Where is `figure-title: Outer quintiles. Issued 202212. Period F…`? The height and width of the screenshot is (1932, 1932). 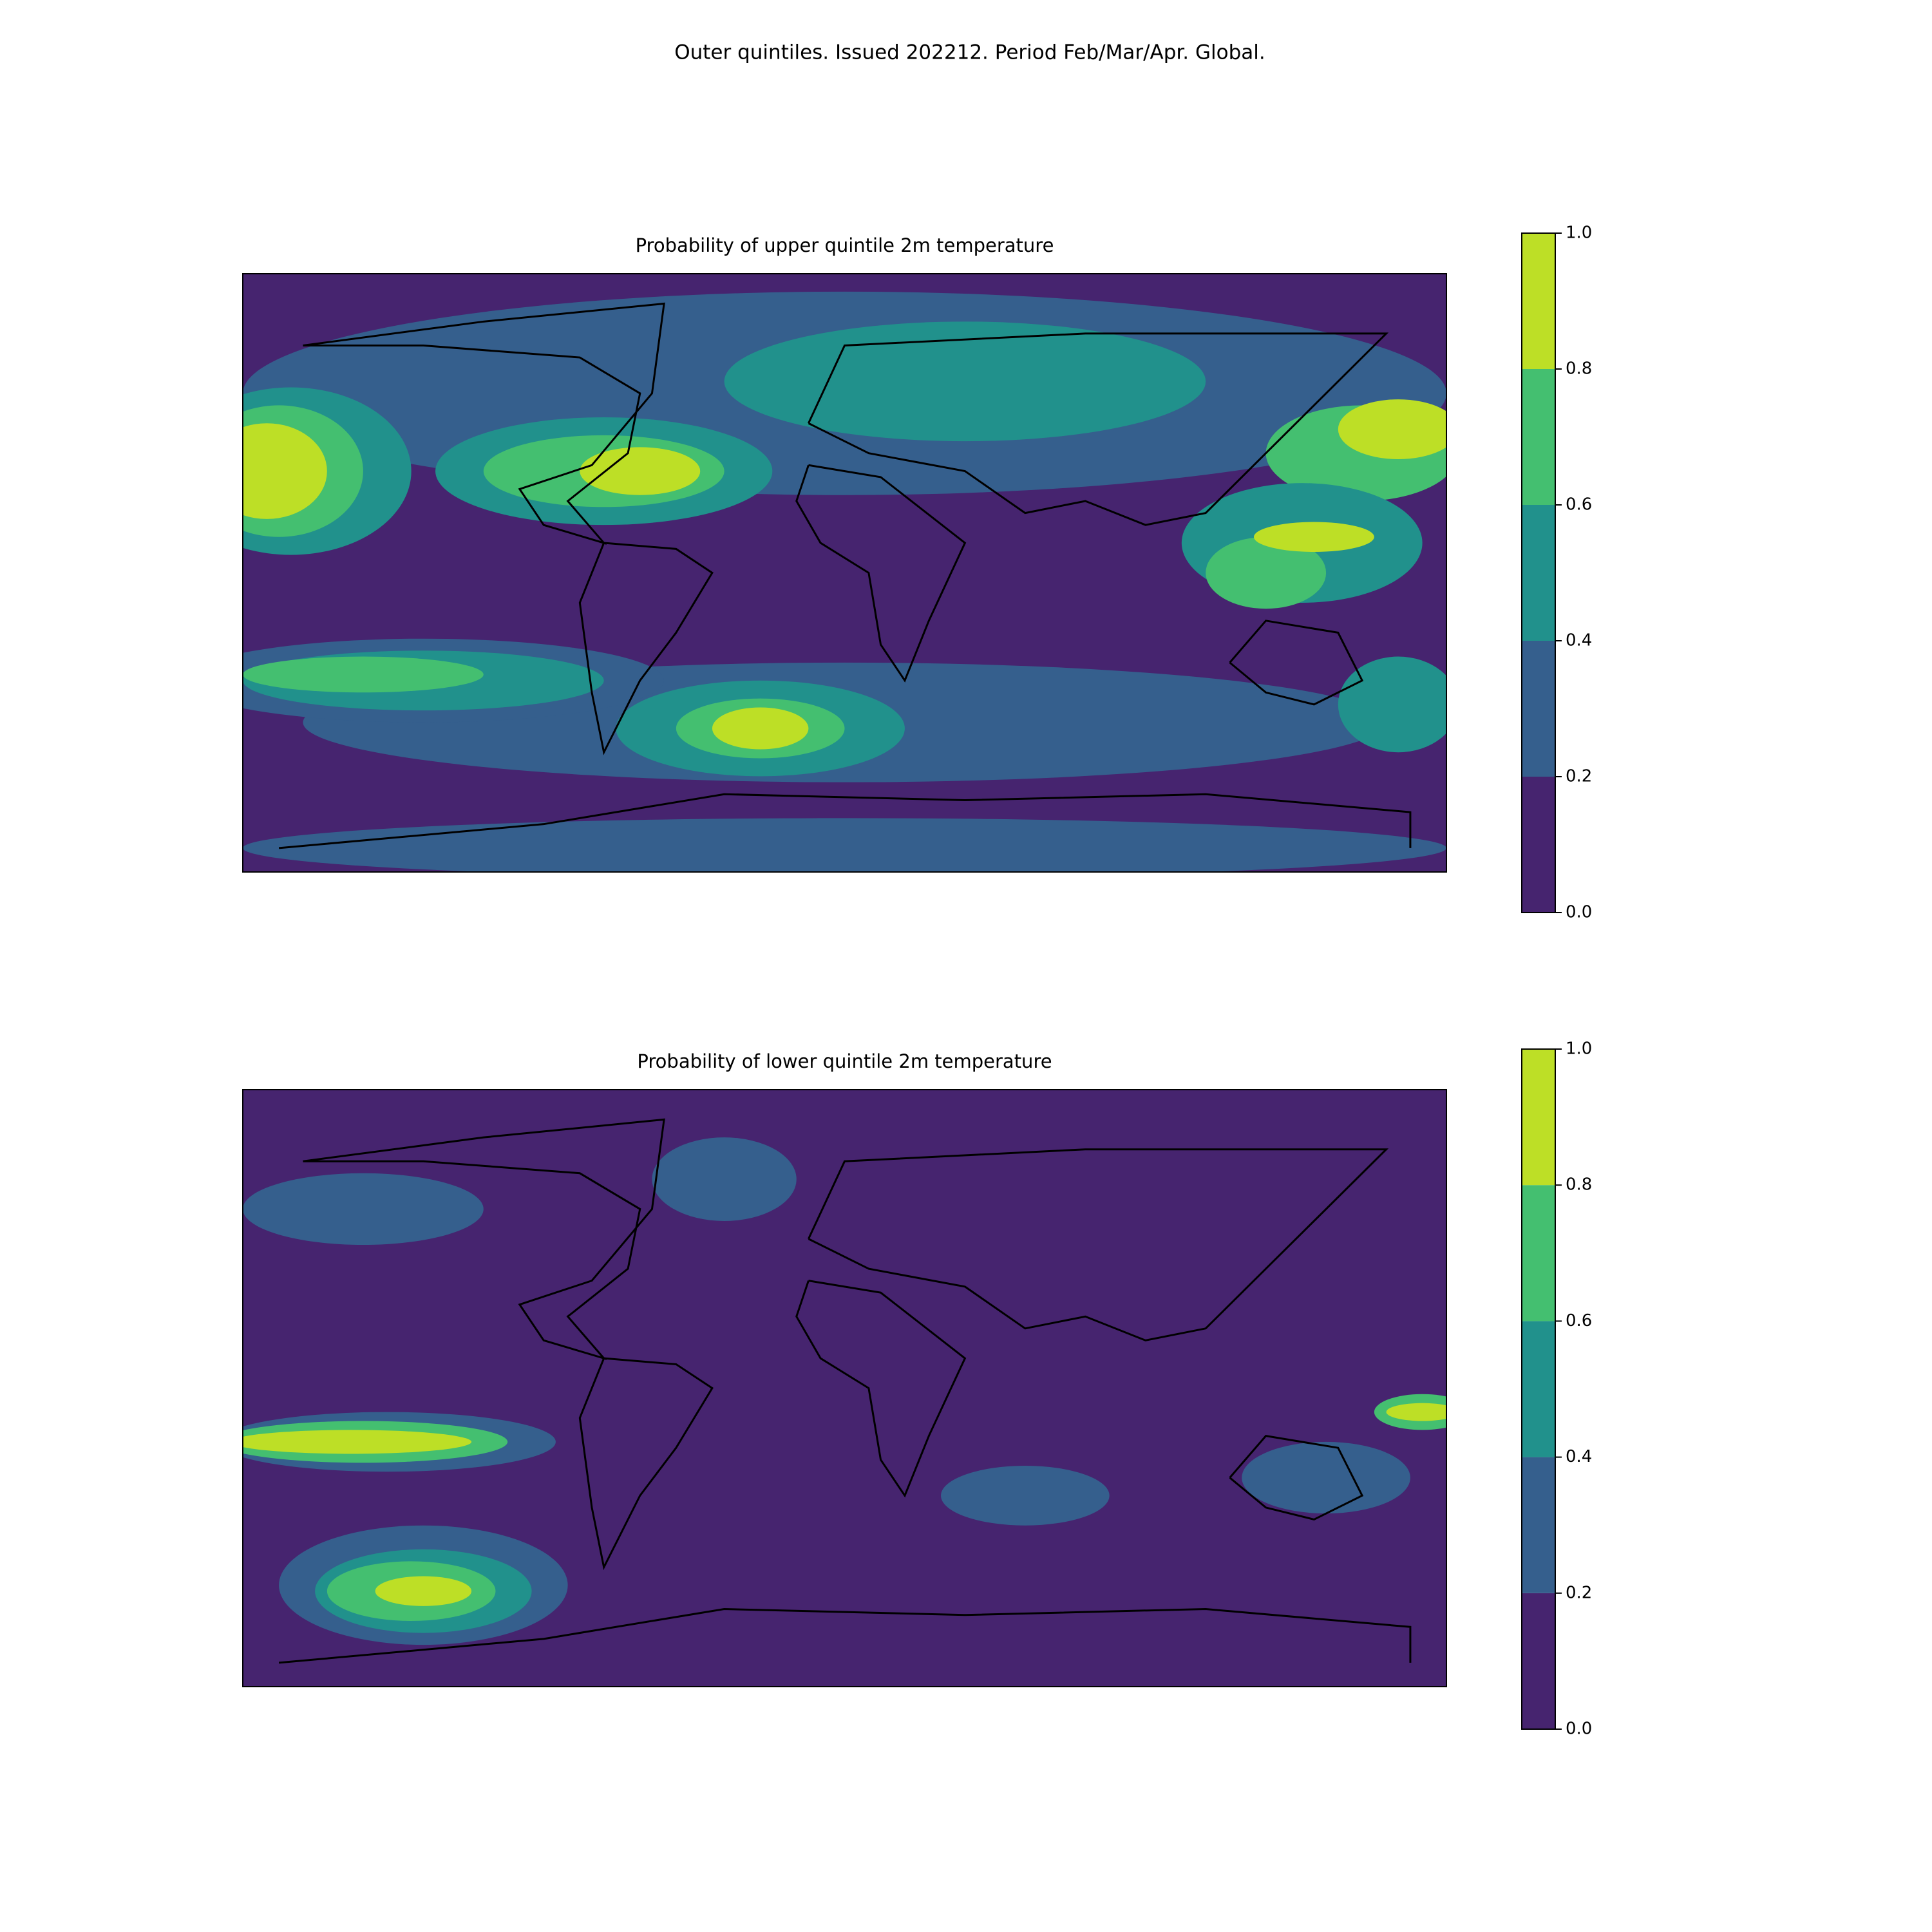
figure-title: Outer quintiles. Issued 202212. Period F… is located at coordinates (970, 52).